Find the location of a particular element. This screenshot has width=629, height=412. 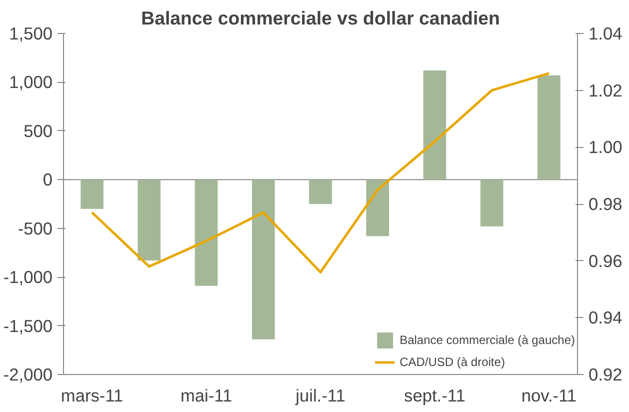

y-tick-label: -500 is located at coordinates (35, 228).